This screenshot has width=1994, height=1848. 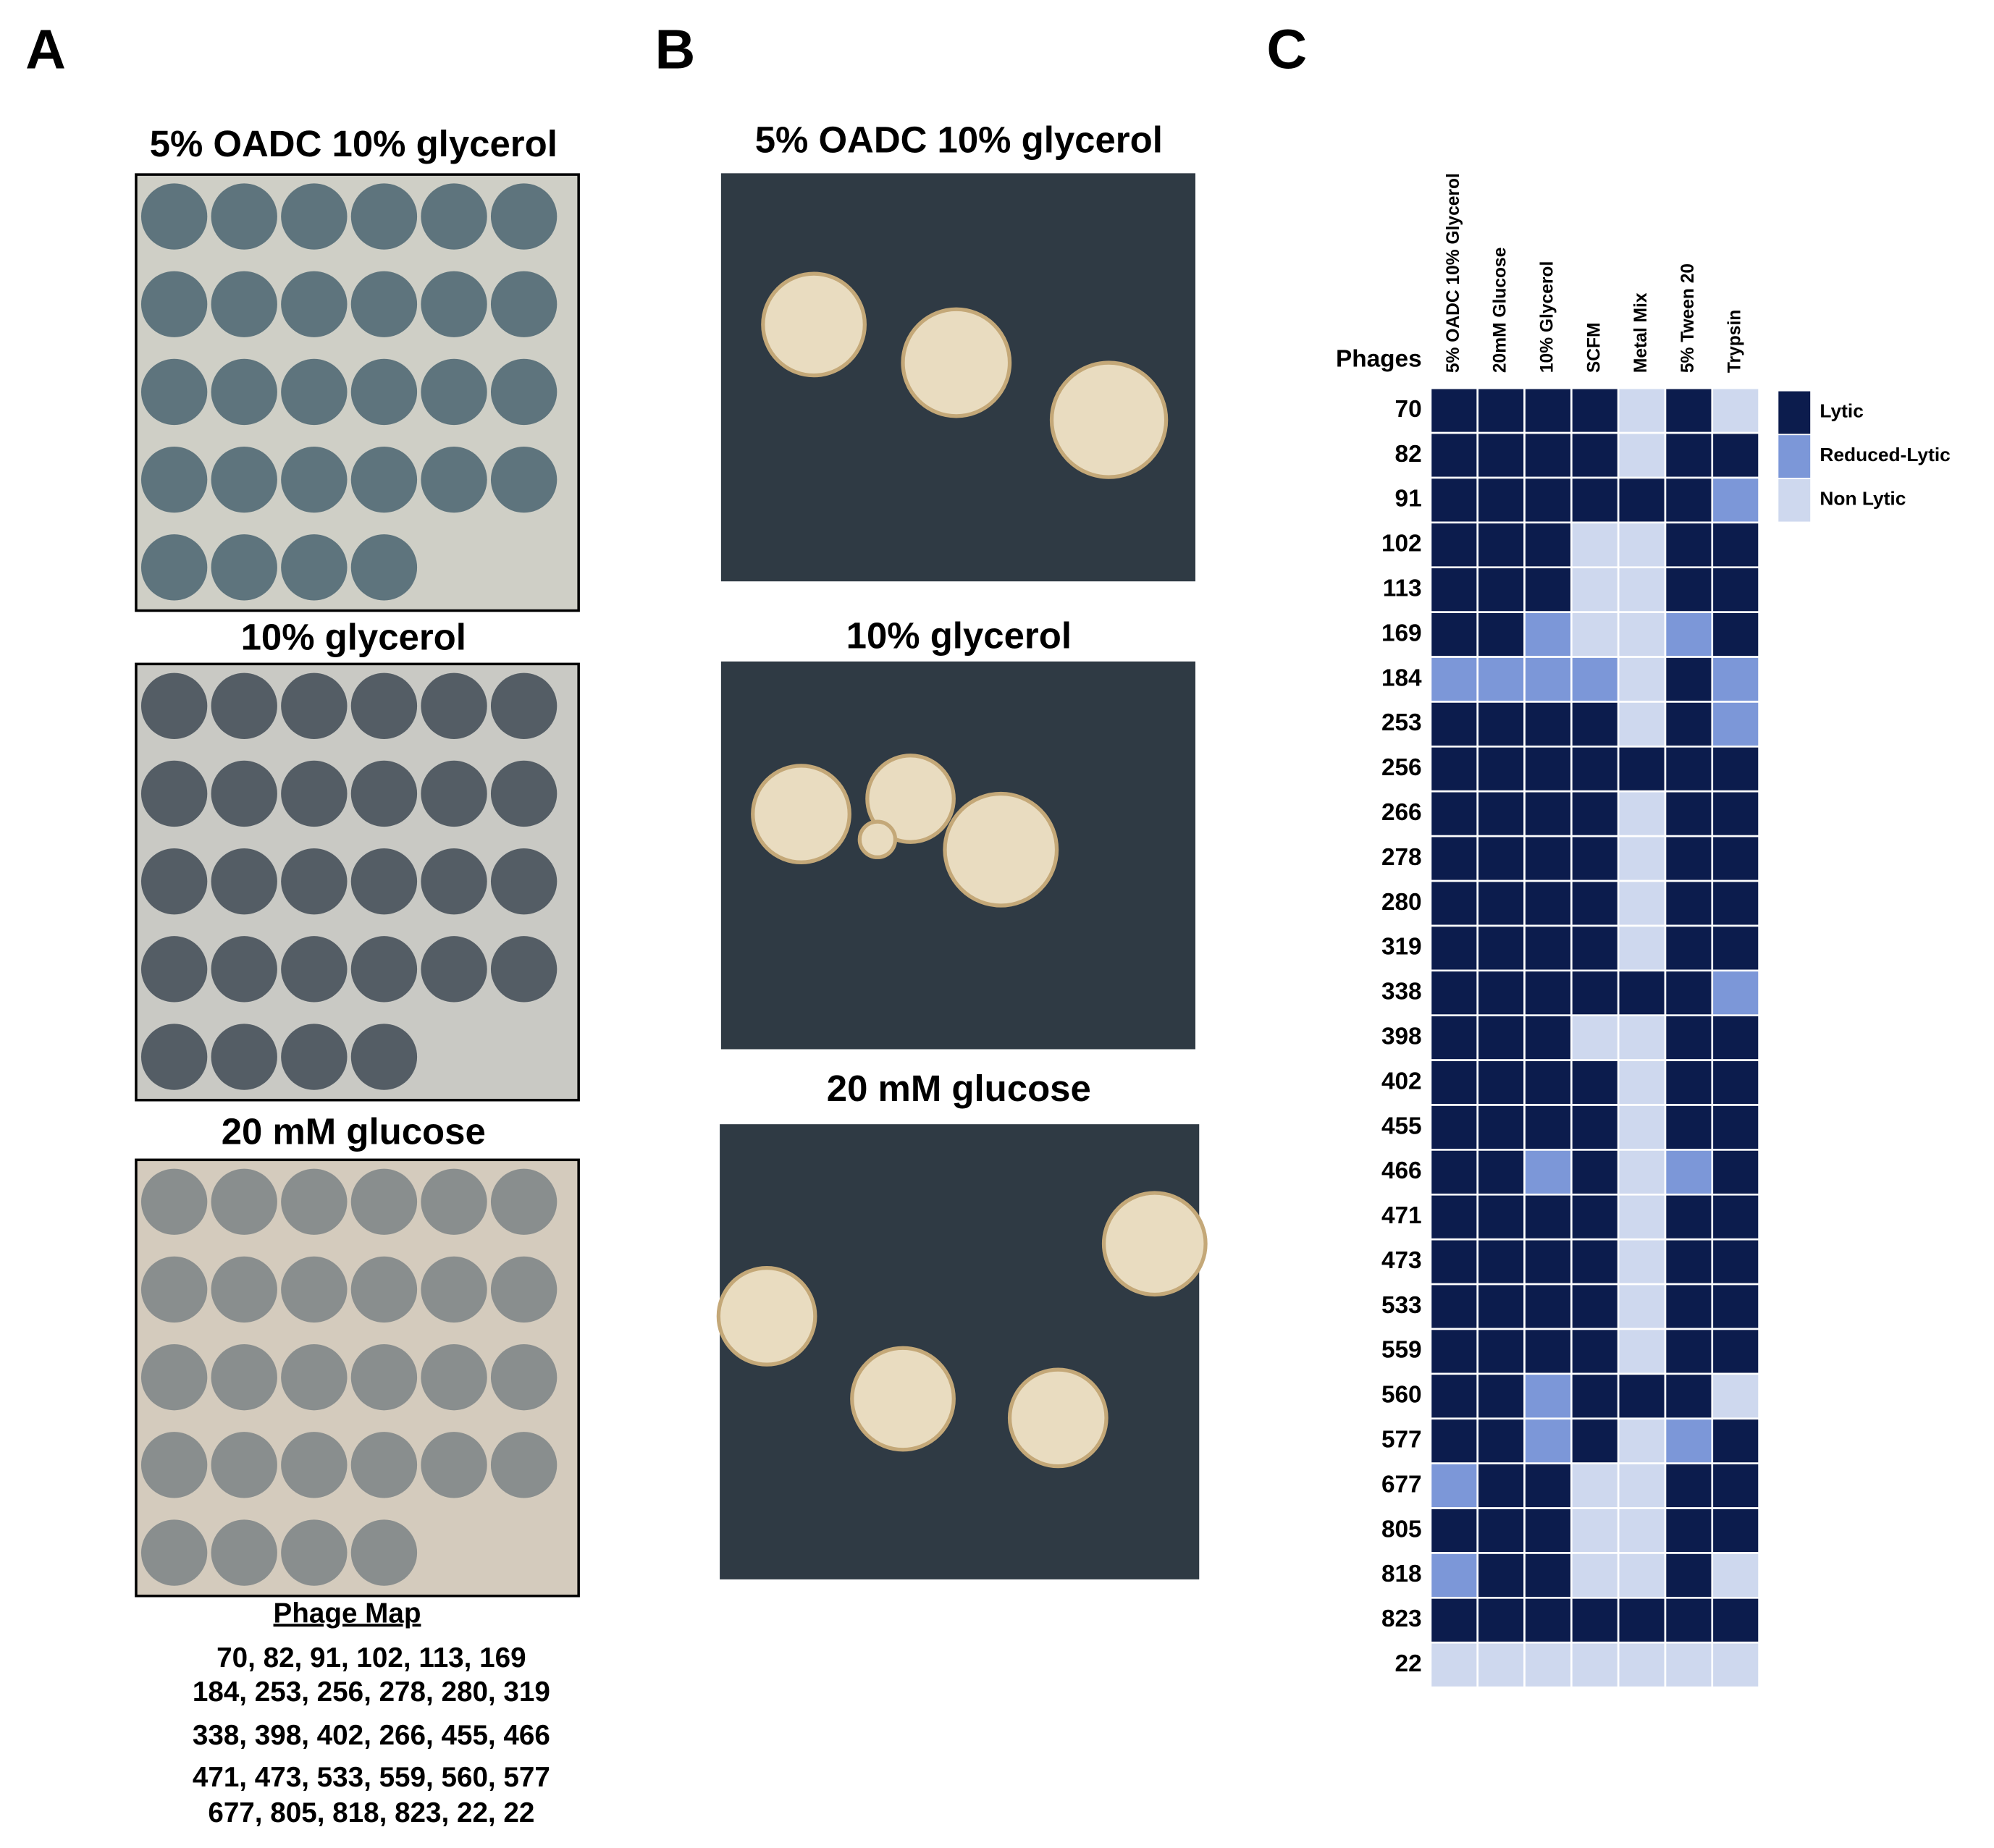 What do you see at coordinates (372, 1735) in the screenshot?
I see `map-line: 338, 398, 402, 266, 455, 466` at bounding box center [372, 1735].